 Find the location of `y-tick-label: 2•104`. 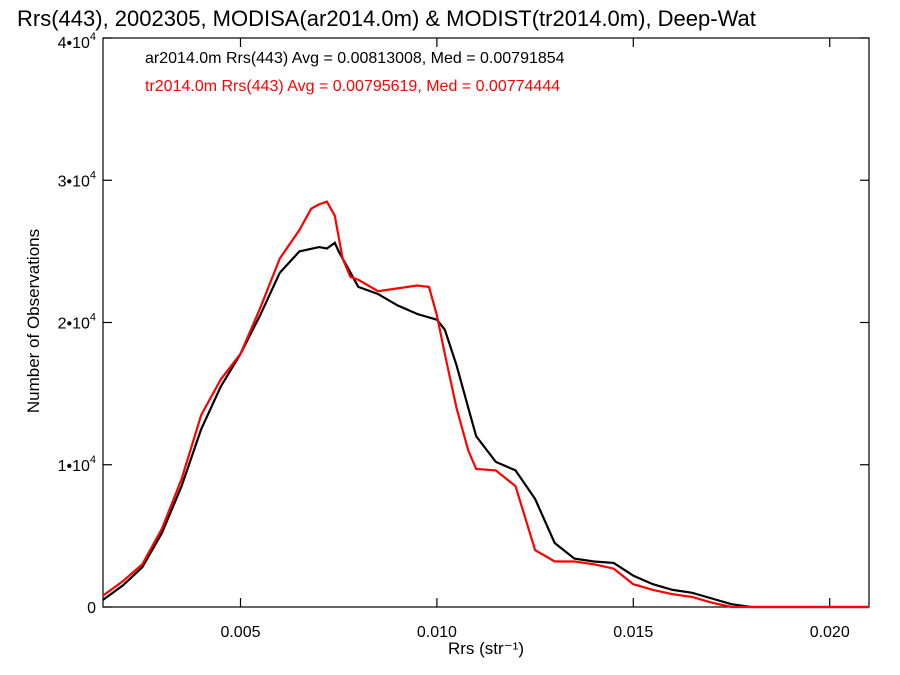

y-tick-label: 2•104 is located at coordinates (77, 322).